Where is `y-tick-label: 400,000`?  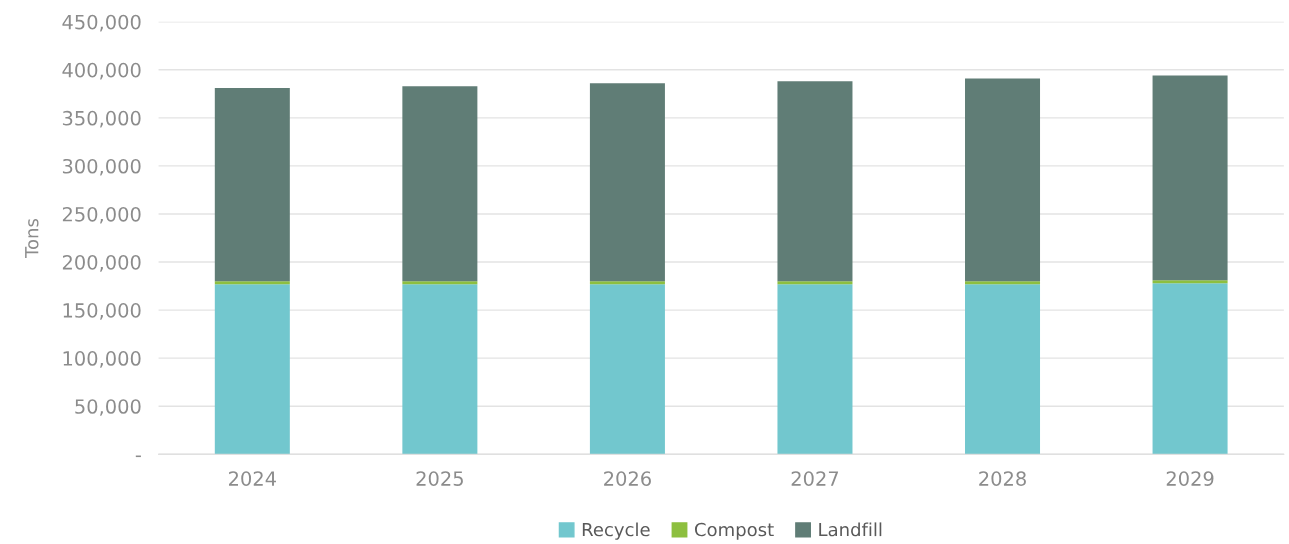 y-tick-label: 400,000 is located at coordinates (101, 71).